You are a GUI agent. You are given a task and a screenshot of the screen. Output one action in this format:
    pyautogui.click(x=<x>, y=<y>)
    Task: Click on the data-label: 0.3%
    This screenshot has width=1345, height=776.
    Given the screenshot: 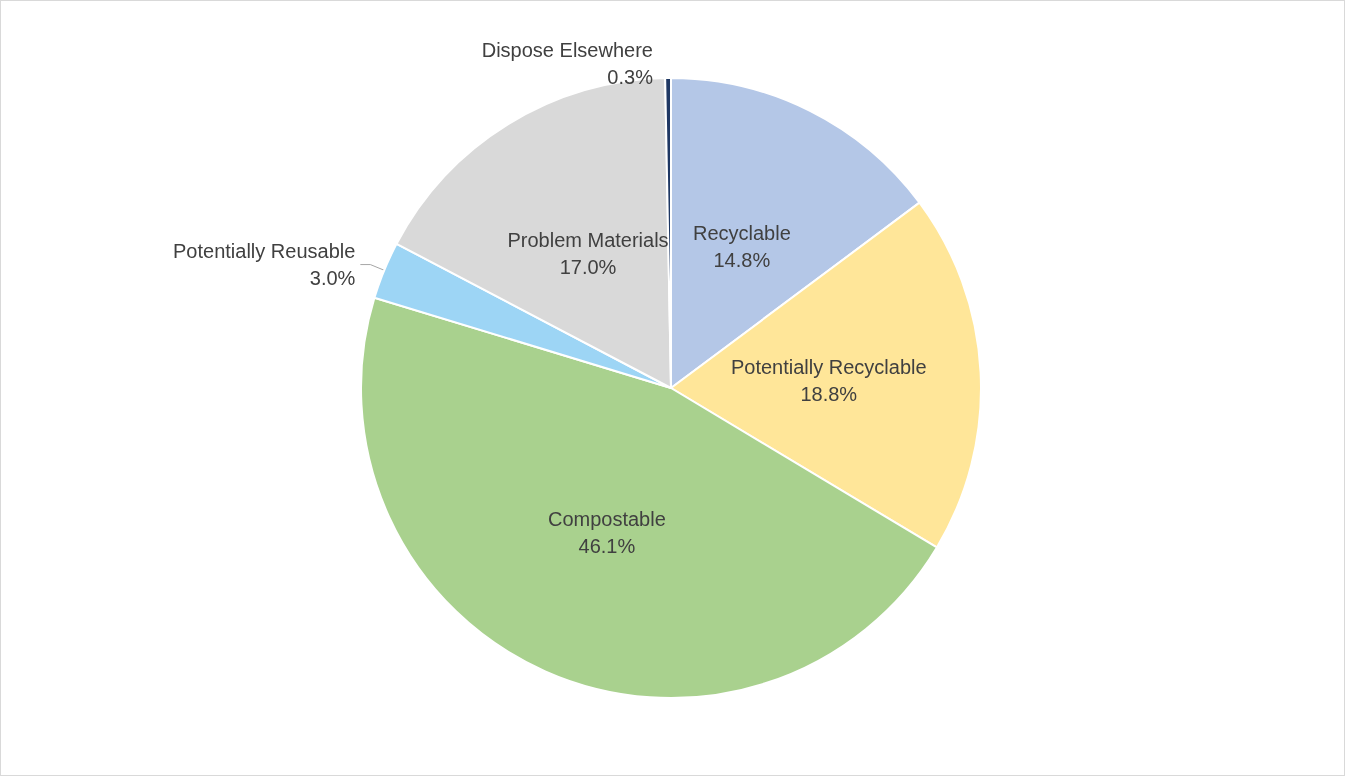 What is the action you would take?
    pyautogui.click(x=630, y=76)
    